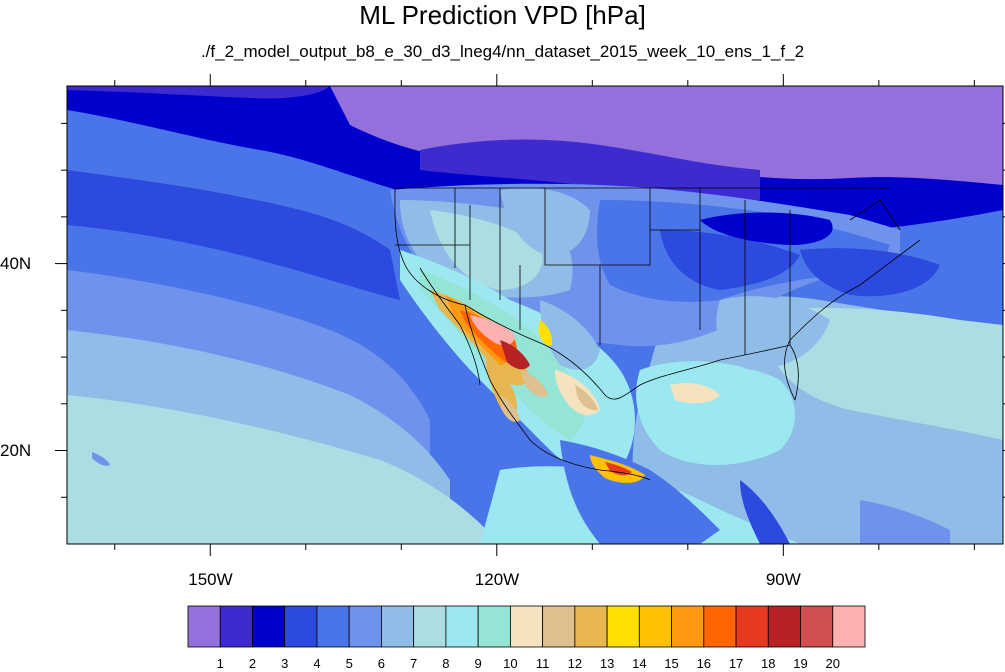 The image size is (1005, 672). Describe the element at coordinates (768, 663) in the screenshot. I see `colorbar-label: 18` at that location.